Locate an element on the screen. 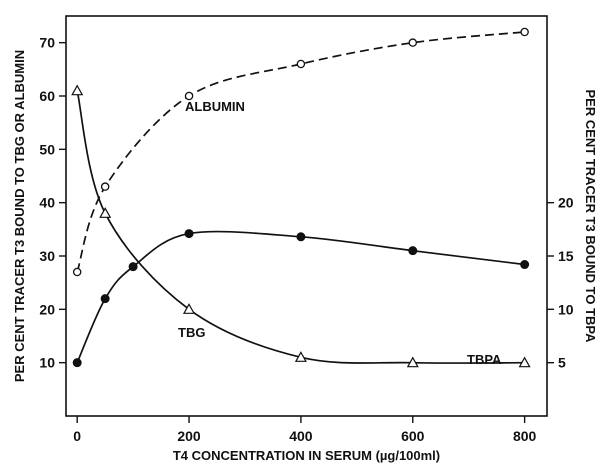 The height and width of the screenshot is (466, 596). x-tick-label: 200 is located at coordinates (189, 436).